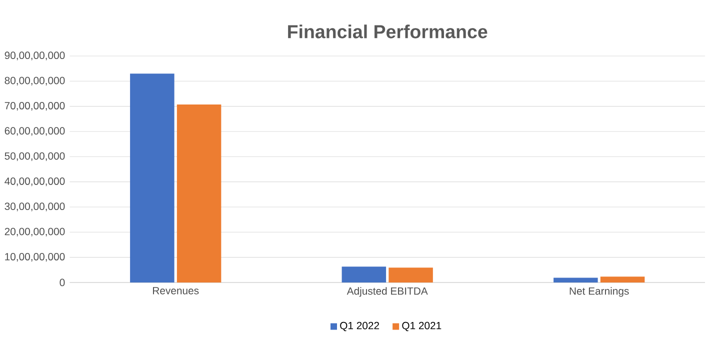 The width and height of the screenshot is (718, 345). I want to click on x-tick-label: Net Earnings, so click(599, 292).